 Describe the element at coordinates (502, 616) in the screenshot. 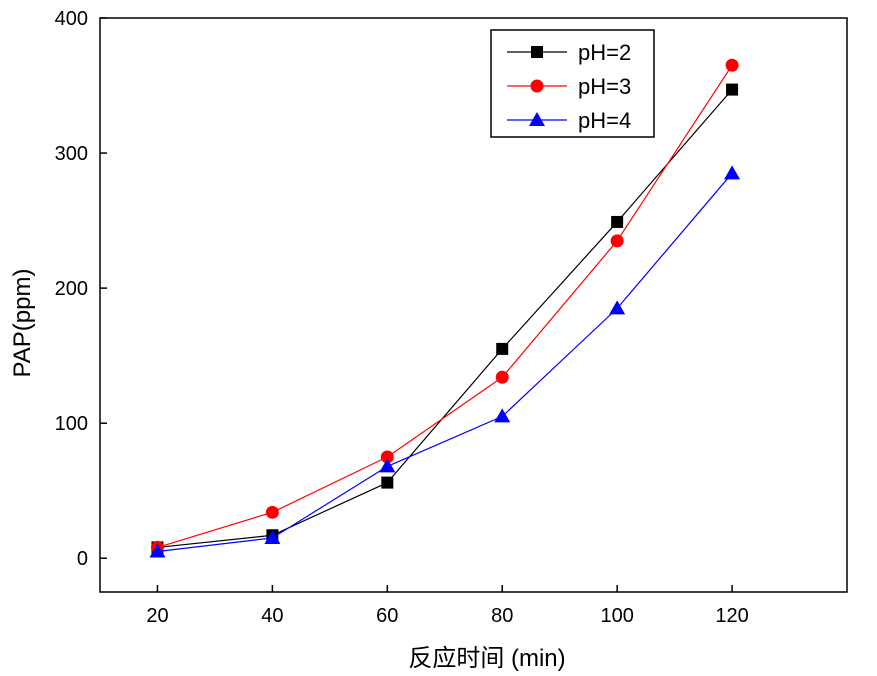

I see `x-tick-label: 80` at that location.